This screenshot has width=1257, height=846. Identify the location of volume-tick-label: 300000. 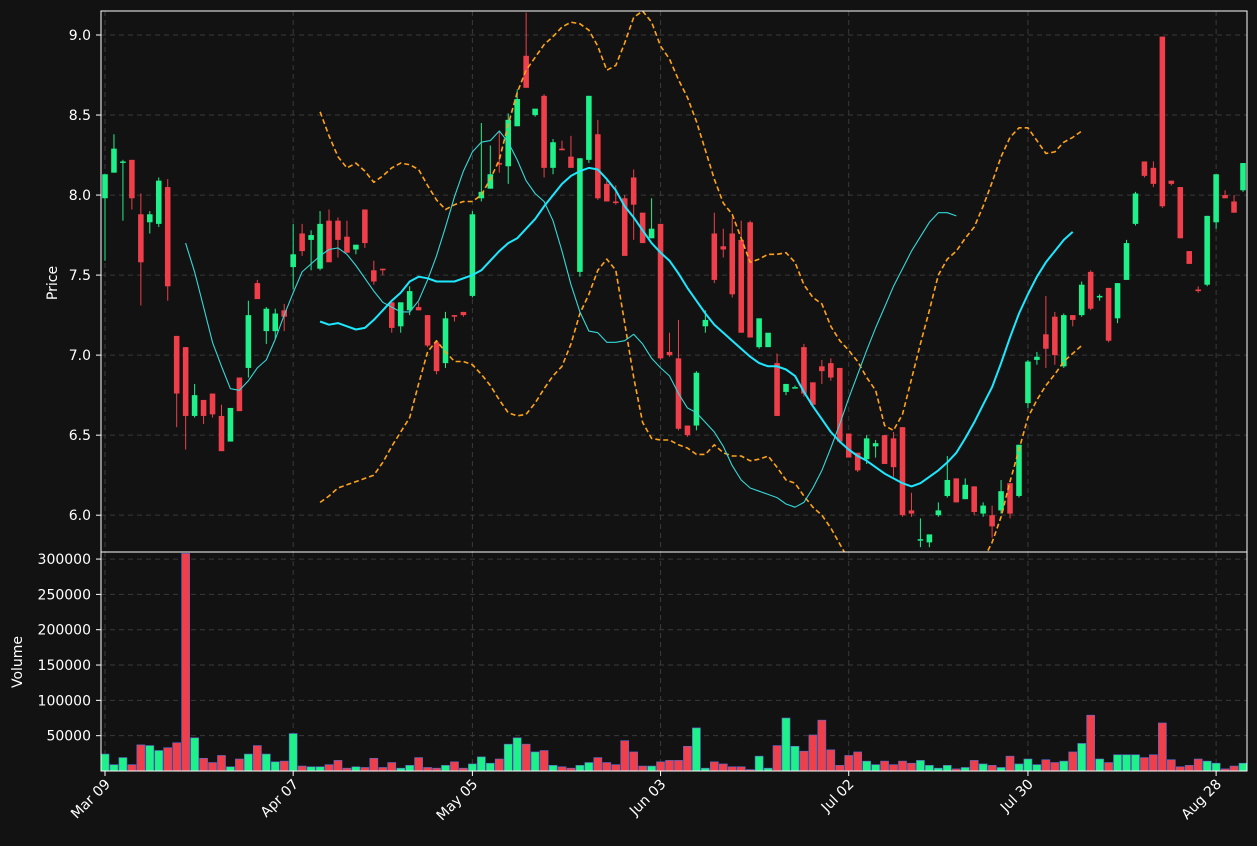
(64, 560).